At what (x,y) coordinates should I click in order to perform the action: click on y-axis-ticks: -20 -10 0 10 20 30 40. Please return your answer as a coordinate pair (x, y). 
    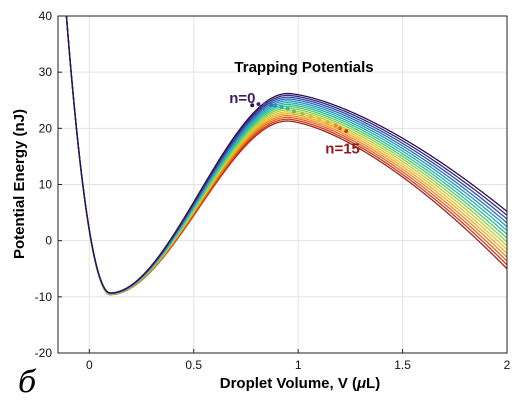
    Looking at the image, I should click on (48, 184).